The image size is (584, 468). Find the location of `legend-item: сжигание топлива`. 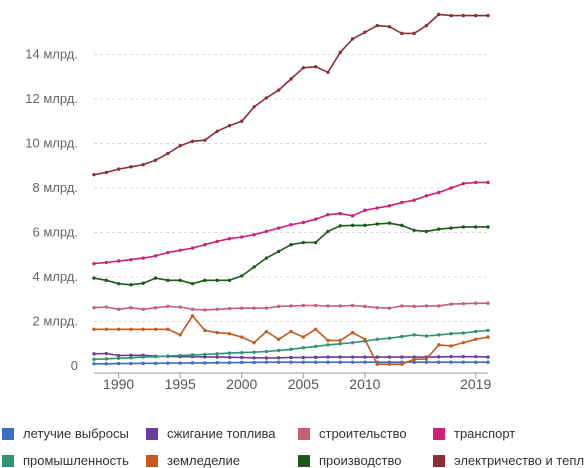

legend-item: сжигание топлива is located at coordinates (211, 433).